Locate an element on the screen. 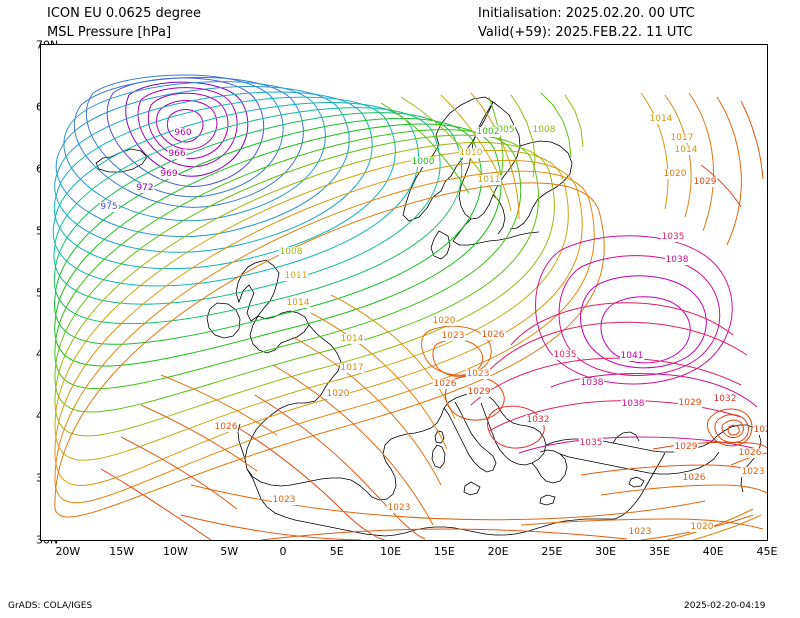 The image size is (800, 618). contour-label: 1000 is located at coordinates (423, 162).